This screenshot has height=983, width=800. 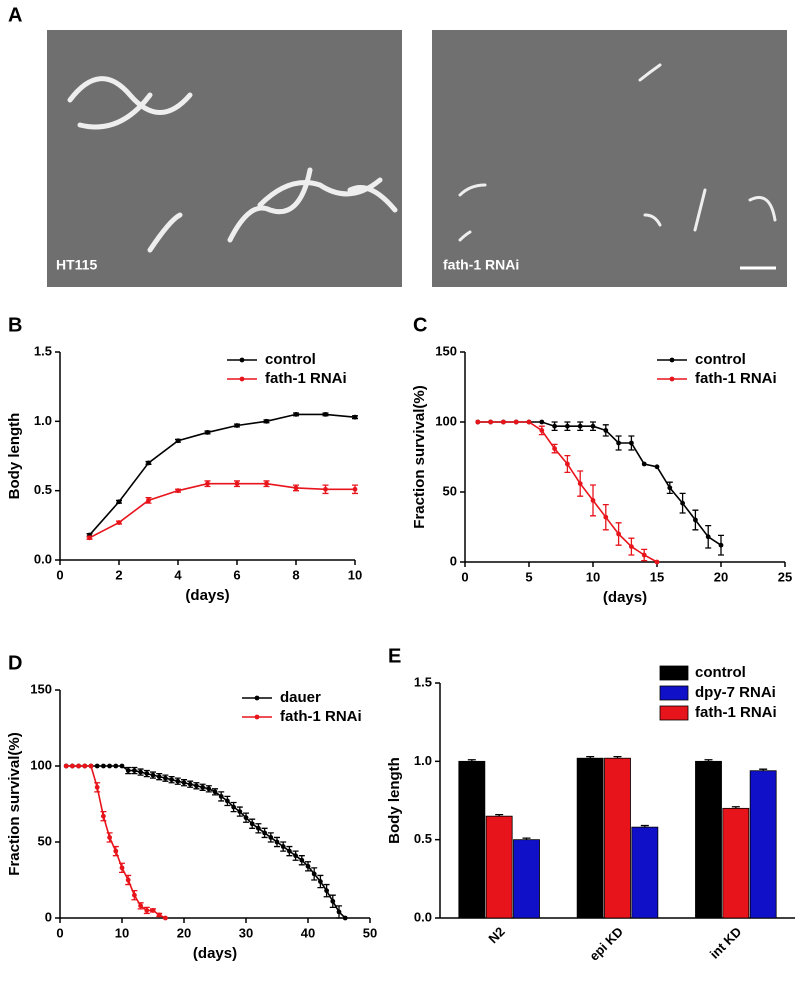 What do you see at coordinates (721, 576) in the screenshot?
I see `x-tick-label: 20` at bounding box center [721, 576].